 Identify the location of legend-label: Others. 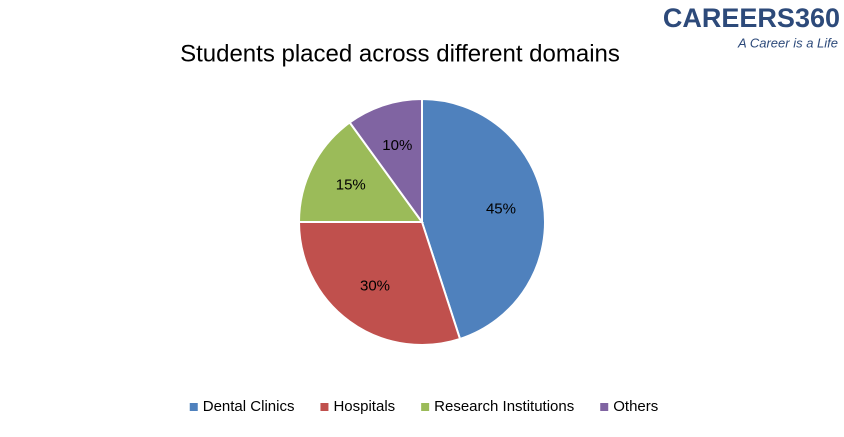
(635, 406).